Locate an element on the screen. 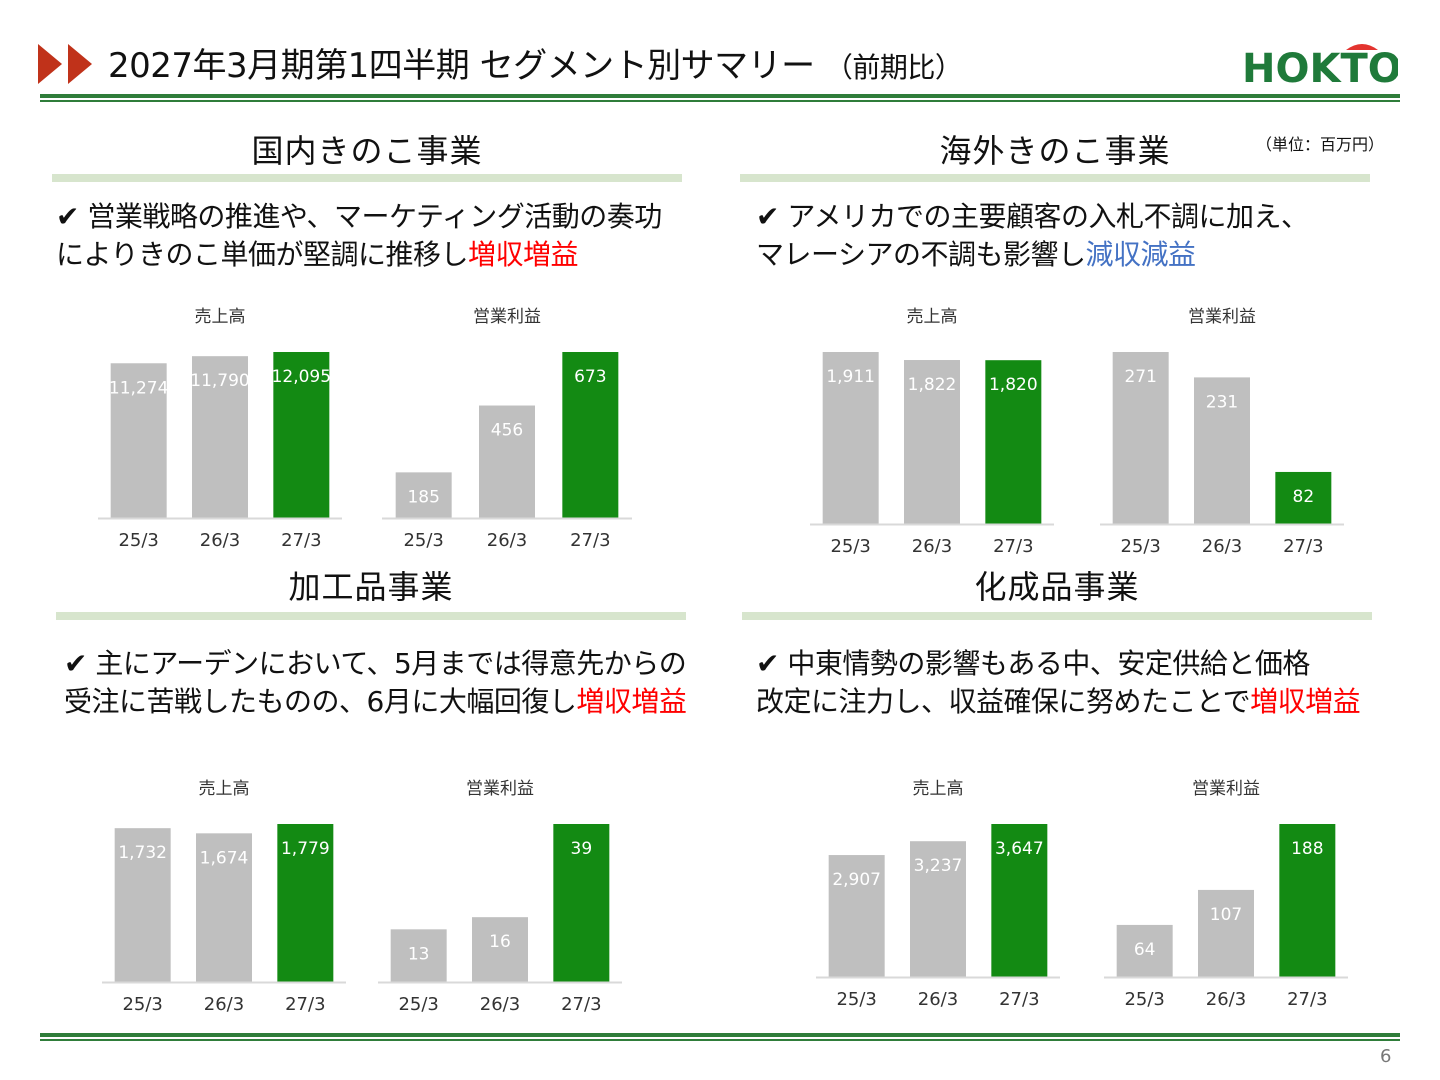 This screenshot has width=1440, height=1080. chart-domestic-sales: 売上高 11,274 25/3 11,790 26/3 12,095 27/3 is located at coordinates (220, 427).